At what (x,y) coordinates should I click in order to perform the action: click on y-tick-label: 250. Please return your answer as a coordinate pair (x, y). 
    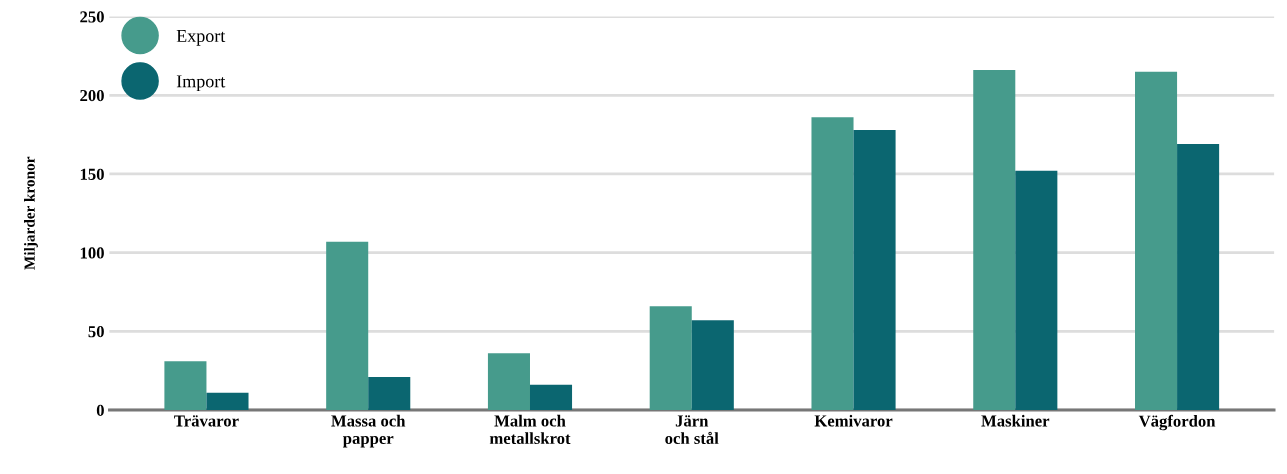
    Looking at the image, I should click on (92, 17).